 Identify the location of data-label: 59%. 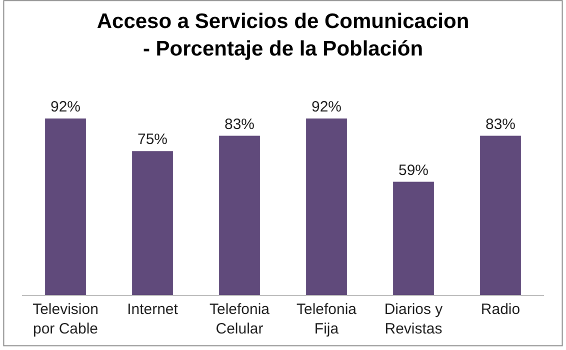
(413, 170).